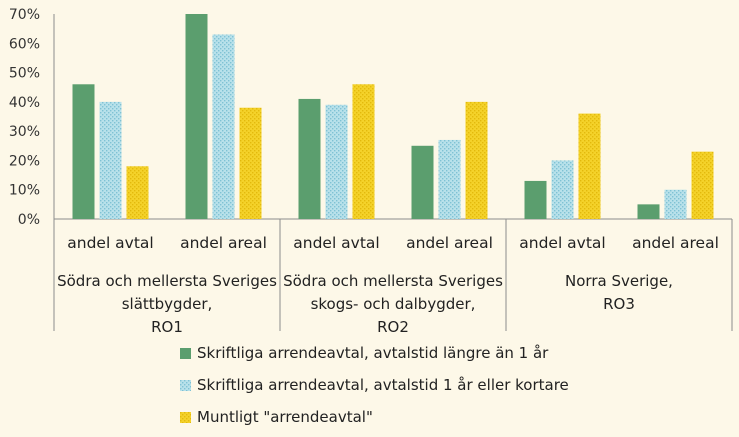 The image size is (739, 437). I want to click on bar-s3-c1, so click(137, 192).